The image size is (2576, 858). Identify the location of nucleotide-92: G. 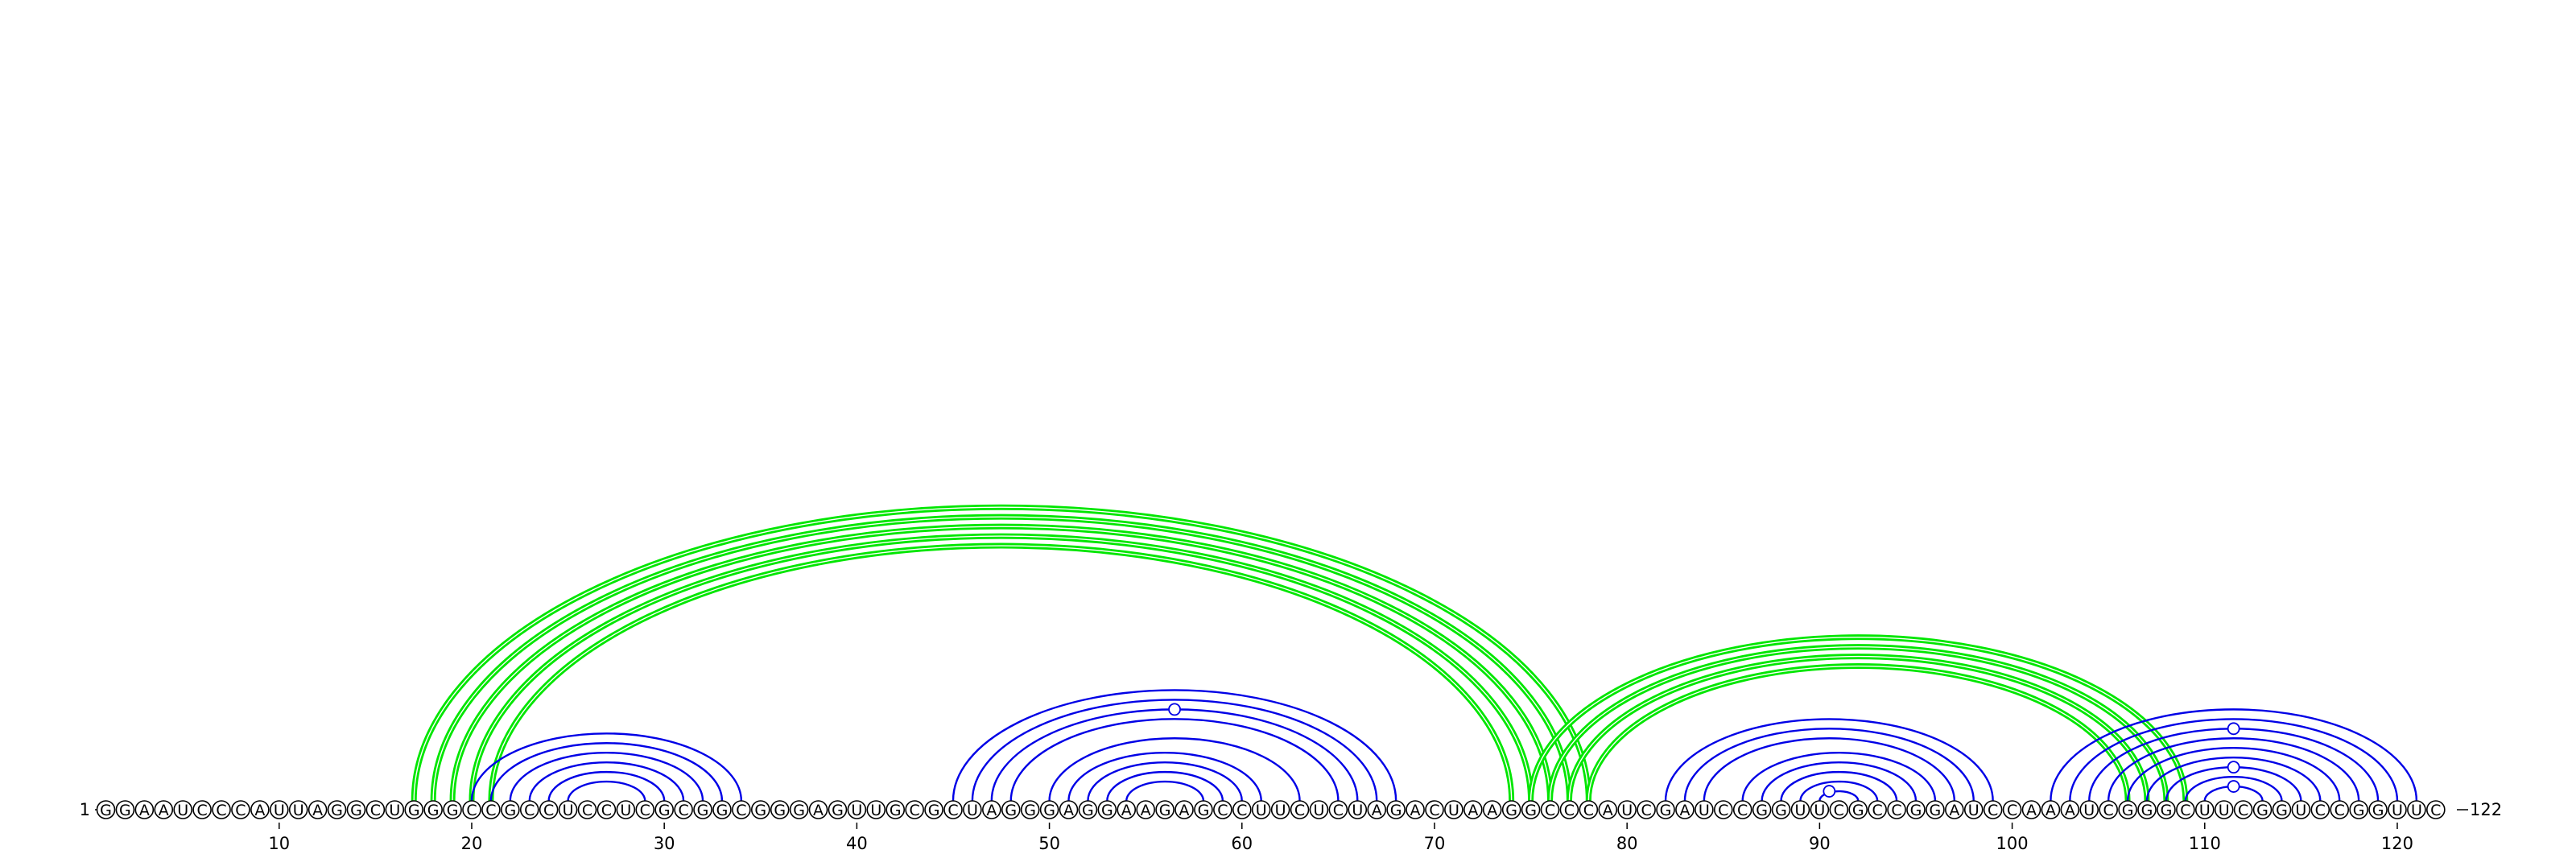
(1858, 809).